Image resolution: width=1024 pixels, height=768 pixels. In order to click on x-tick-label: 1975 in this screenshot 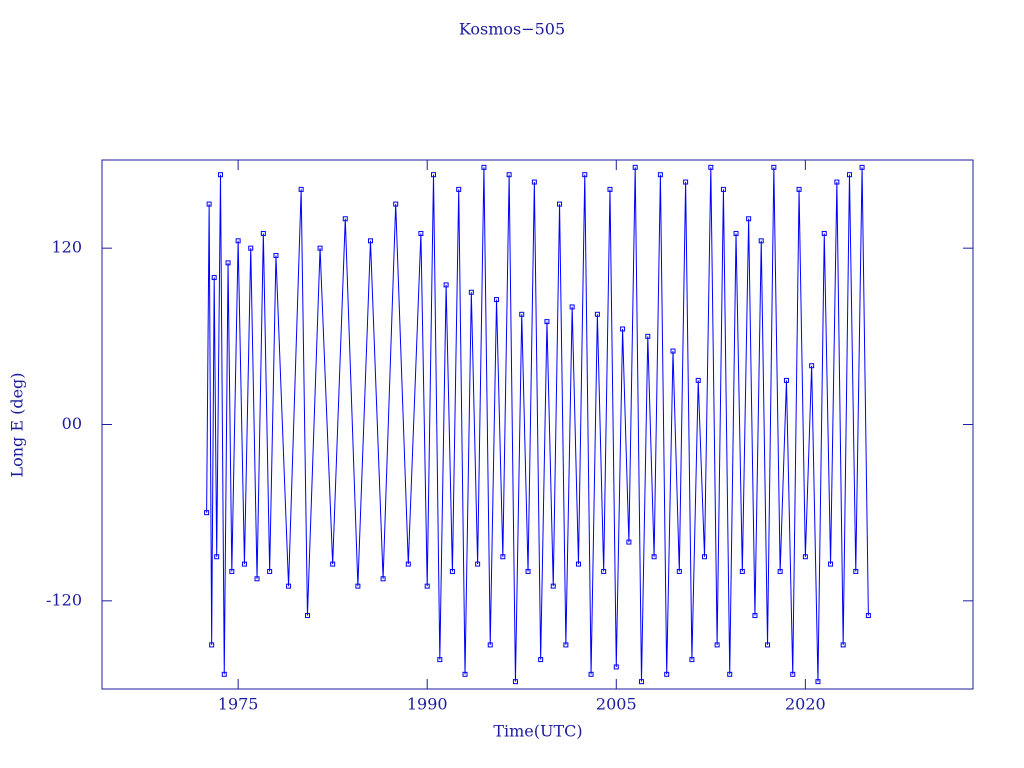, I will do `click(238, 704)`.